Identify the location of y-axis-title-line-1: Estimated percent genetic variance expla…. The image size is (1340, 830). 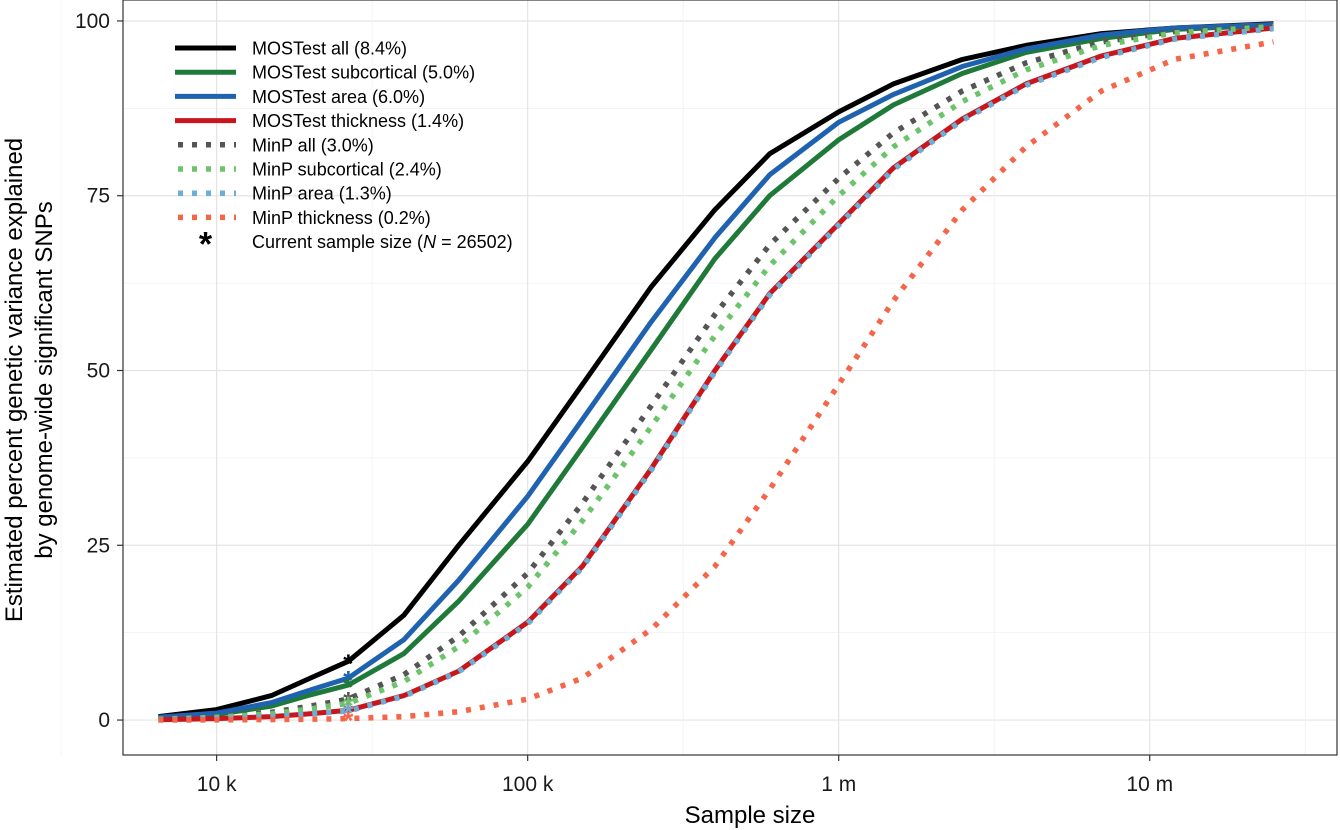
(14, 380).